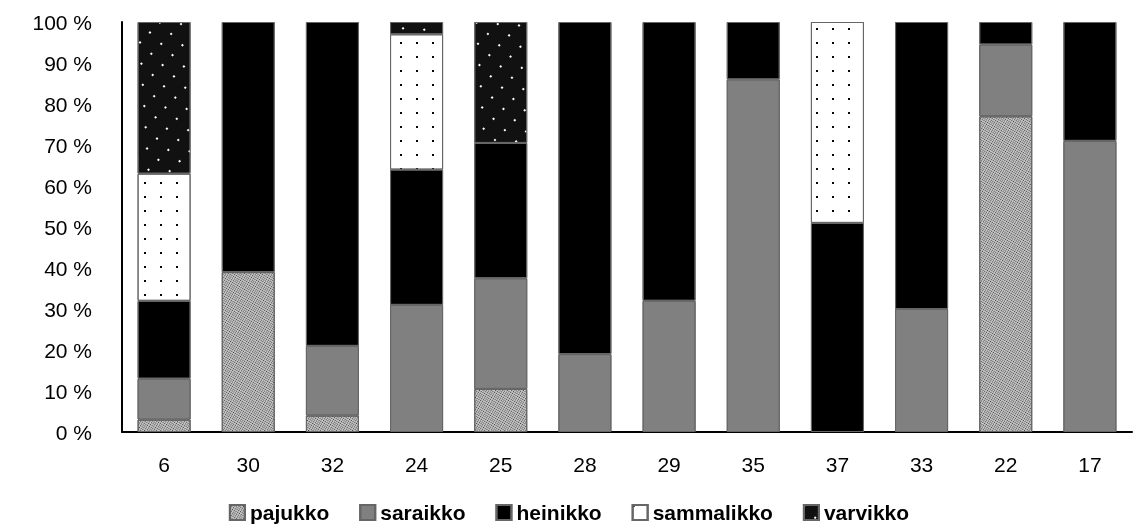  I want to click on x-tick-label: 25, so click(501, 464).